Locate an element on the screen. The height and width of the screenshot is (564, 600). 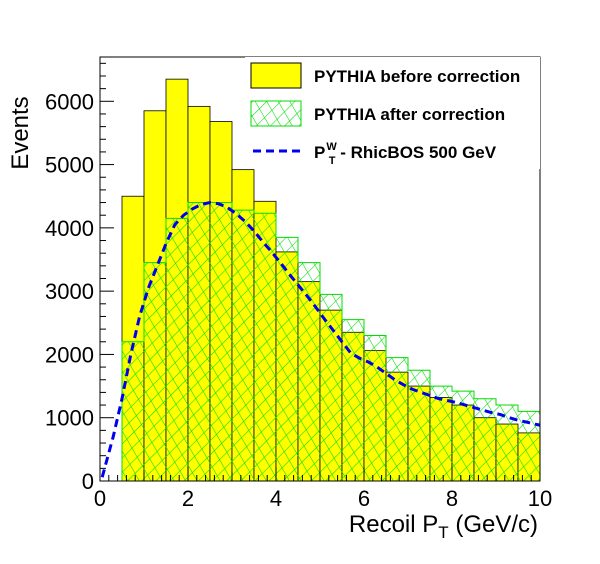
legend-swatch-after-hatch2 is located at coordinates (276, 113).